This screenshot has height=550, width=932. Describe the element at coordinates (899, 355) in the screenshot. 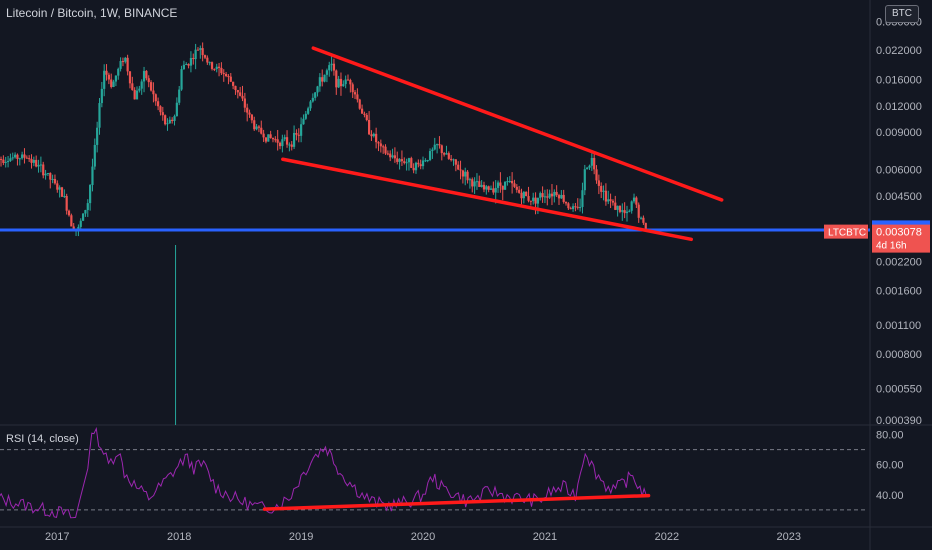

I see `price-tick-label: 0.000800` at that location.